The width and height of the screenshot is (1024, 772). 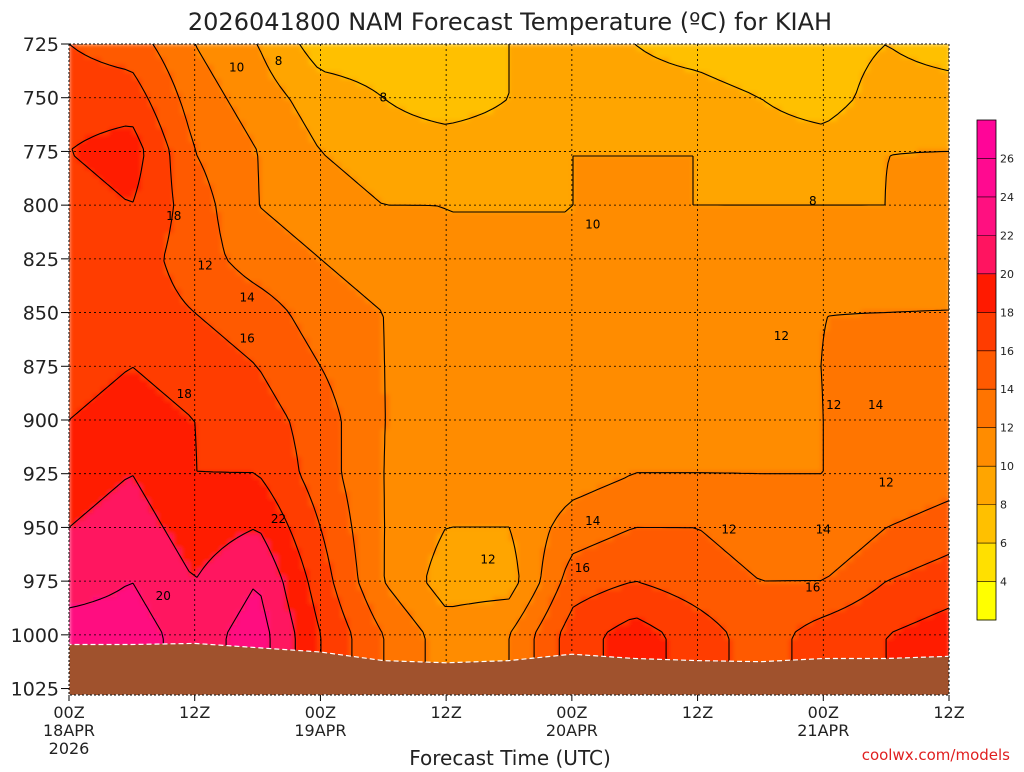 I want to click on x-tick-sublabel: 20APR, so click(x=572, y=730).